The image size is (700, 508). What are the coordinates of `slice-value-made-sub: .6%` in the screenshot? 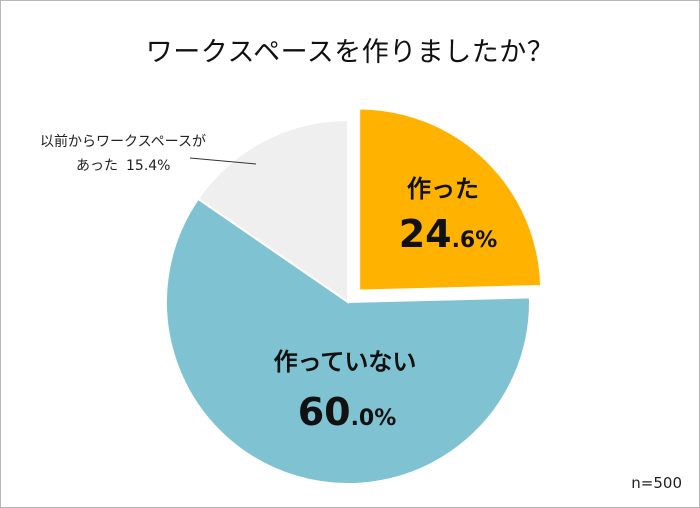 It's located at (475, 240).